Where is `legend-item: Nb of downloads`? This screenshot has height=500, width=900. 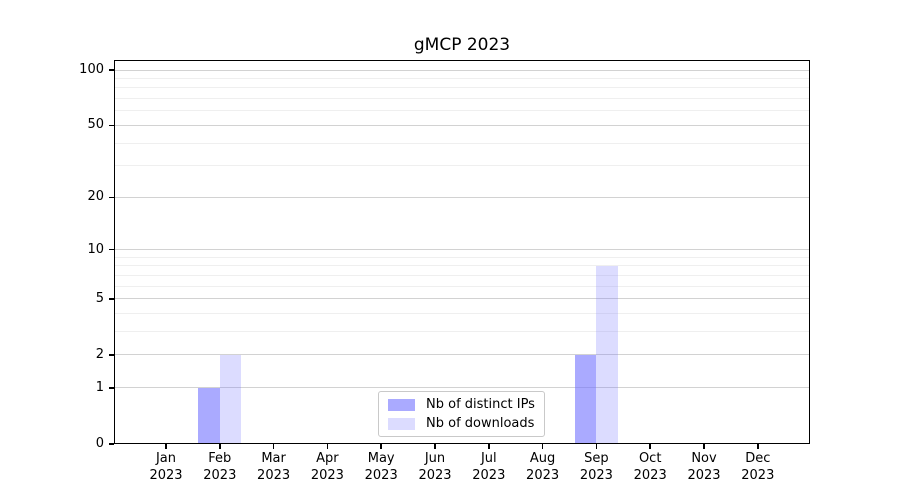
legend-item: Nb of downloads is located at coordinates (461, 423).